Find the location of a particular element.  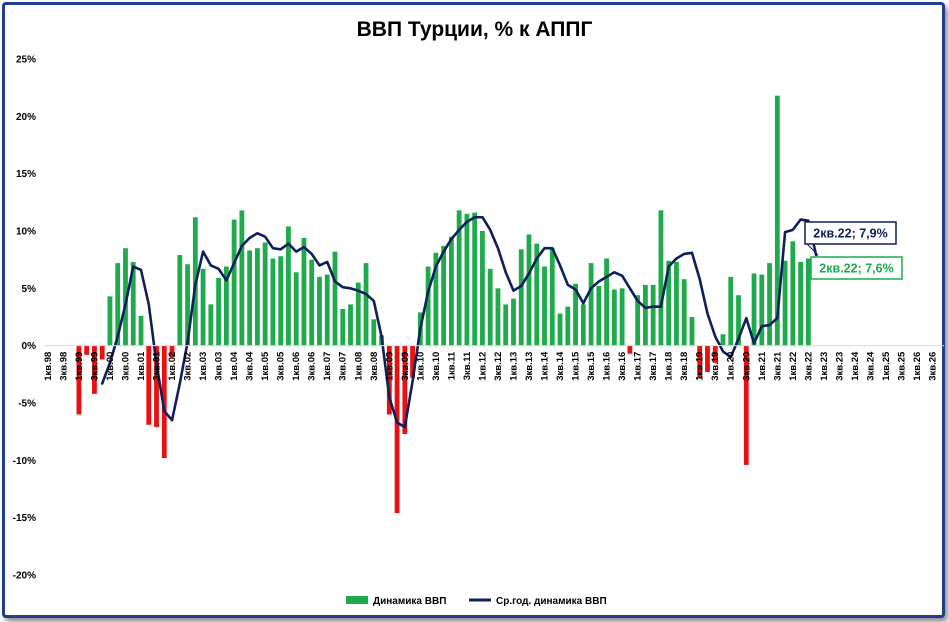

legend-bar-label: Динамика ВВП is located at coordinates (409, 601).